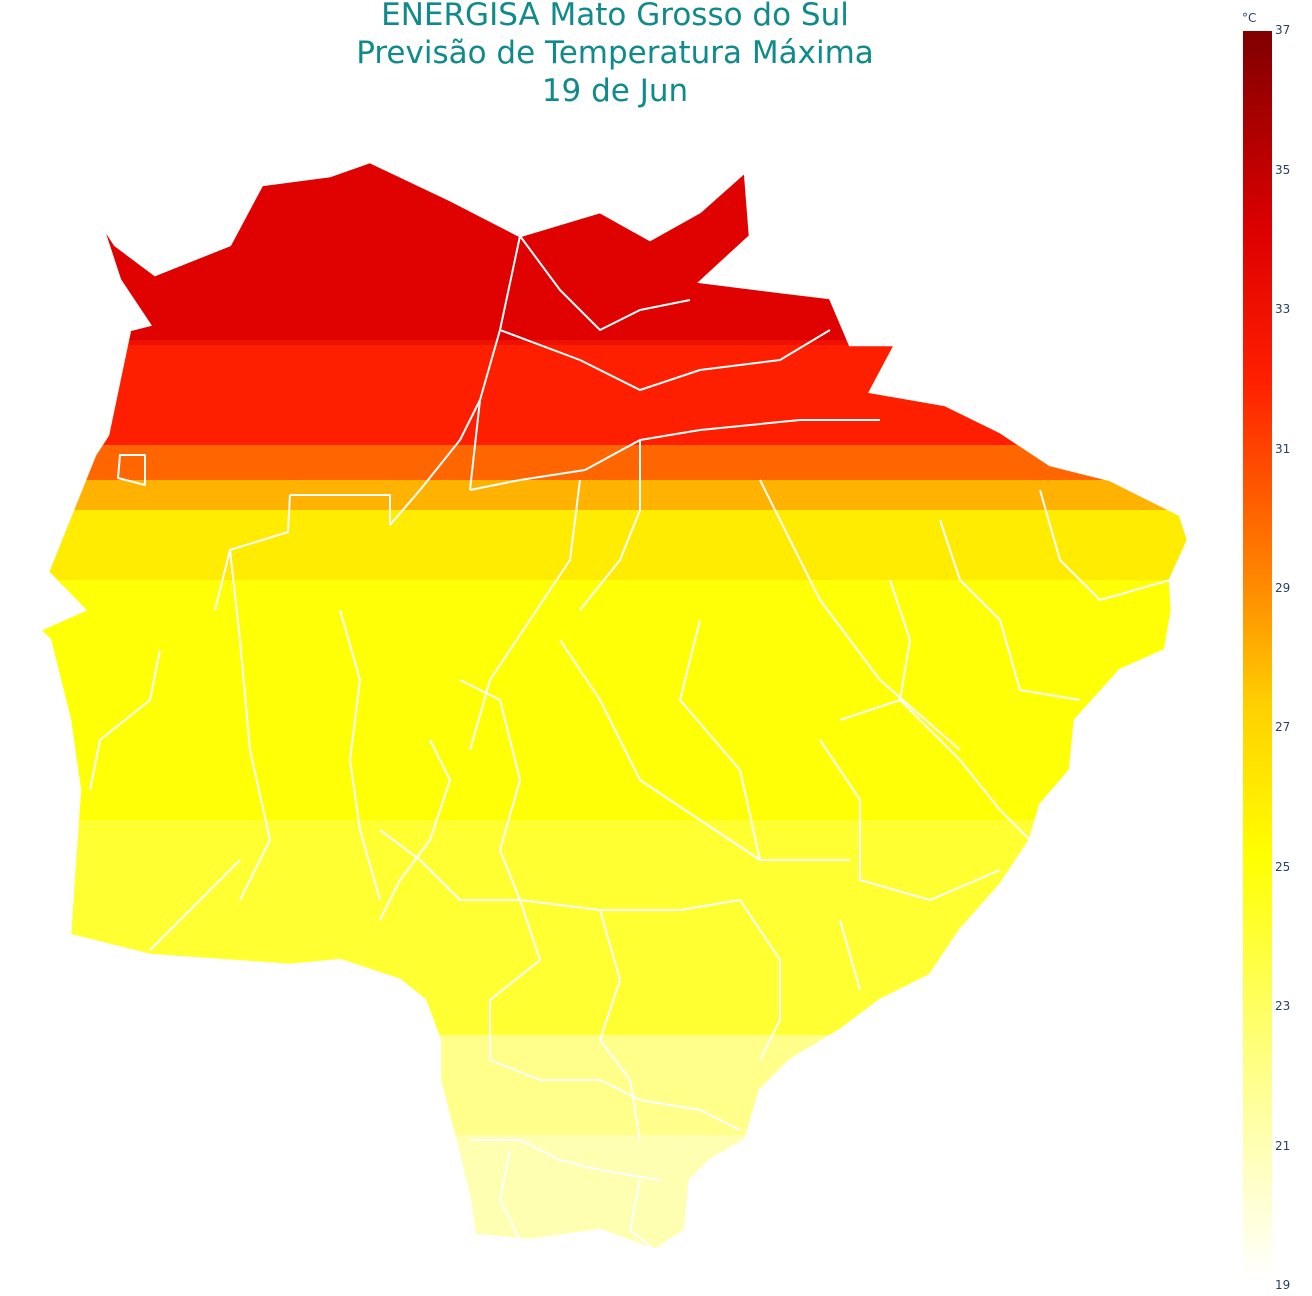  Describe the element at coordinates (615, 91) in the screenshot. I see `map-title-line-3: 19 de Jun` at that location.